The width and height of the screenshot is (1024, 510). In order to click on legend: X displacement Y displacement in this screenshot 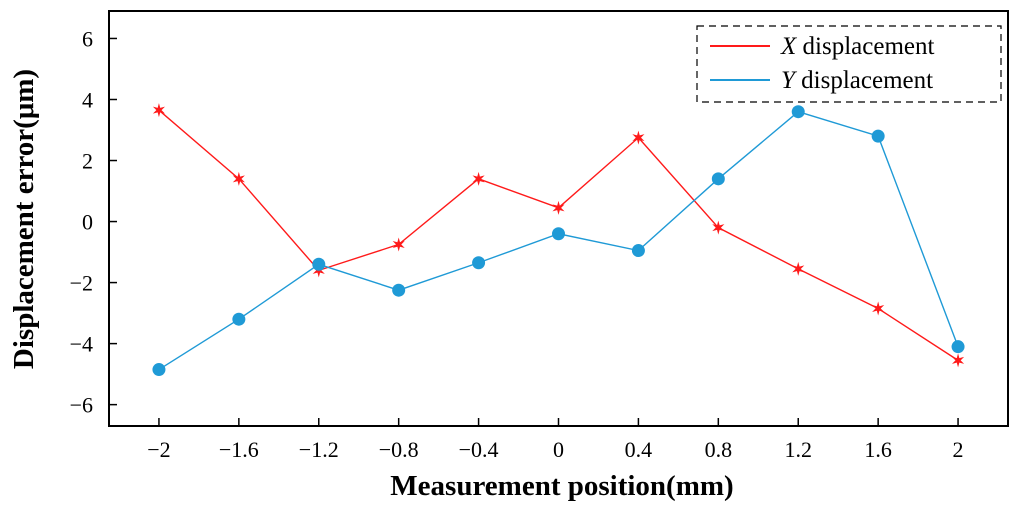, I will do `click(849, 64)`.